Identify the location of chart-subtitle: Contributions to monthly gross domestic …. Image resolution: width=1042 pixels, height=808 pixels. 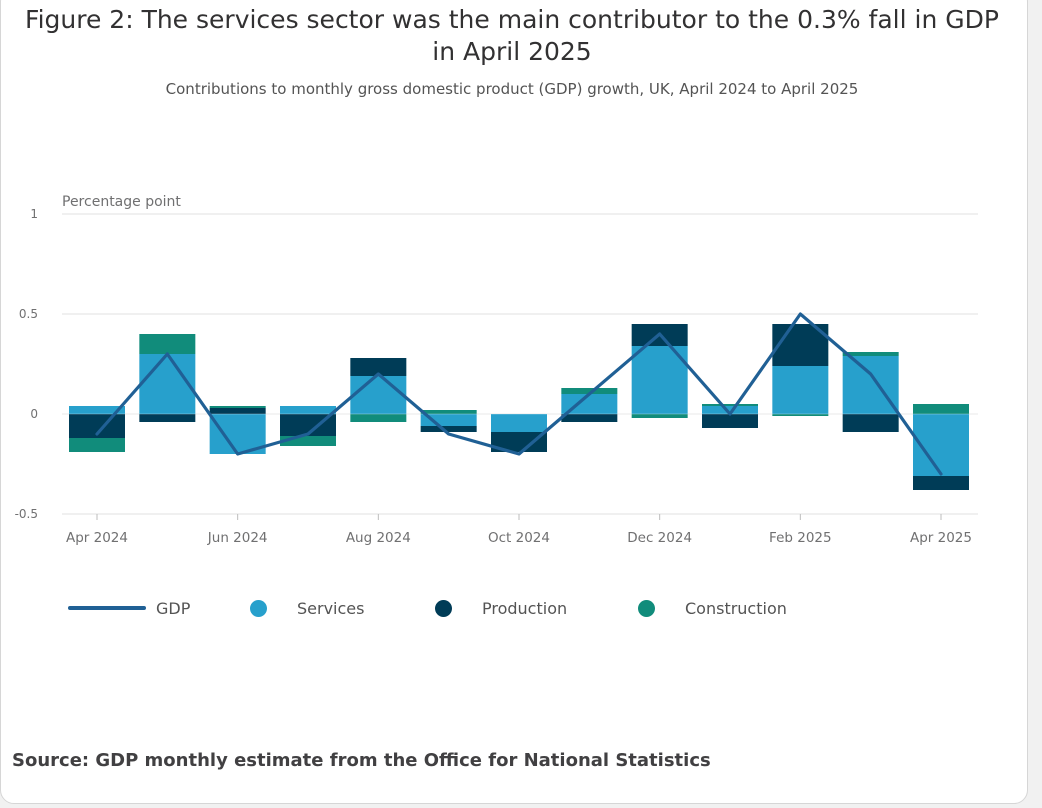
(512, 89).